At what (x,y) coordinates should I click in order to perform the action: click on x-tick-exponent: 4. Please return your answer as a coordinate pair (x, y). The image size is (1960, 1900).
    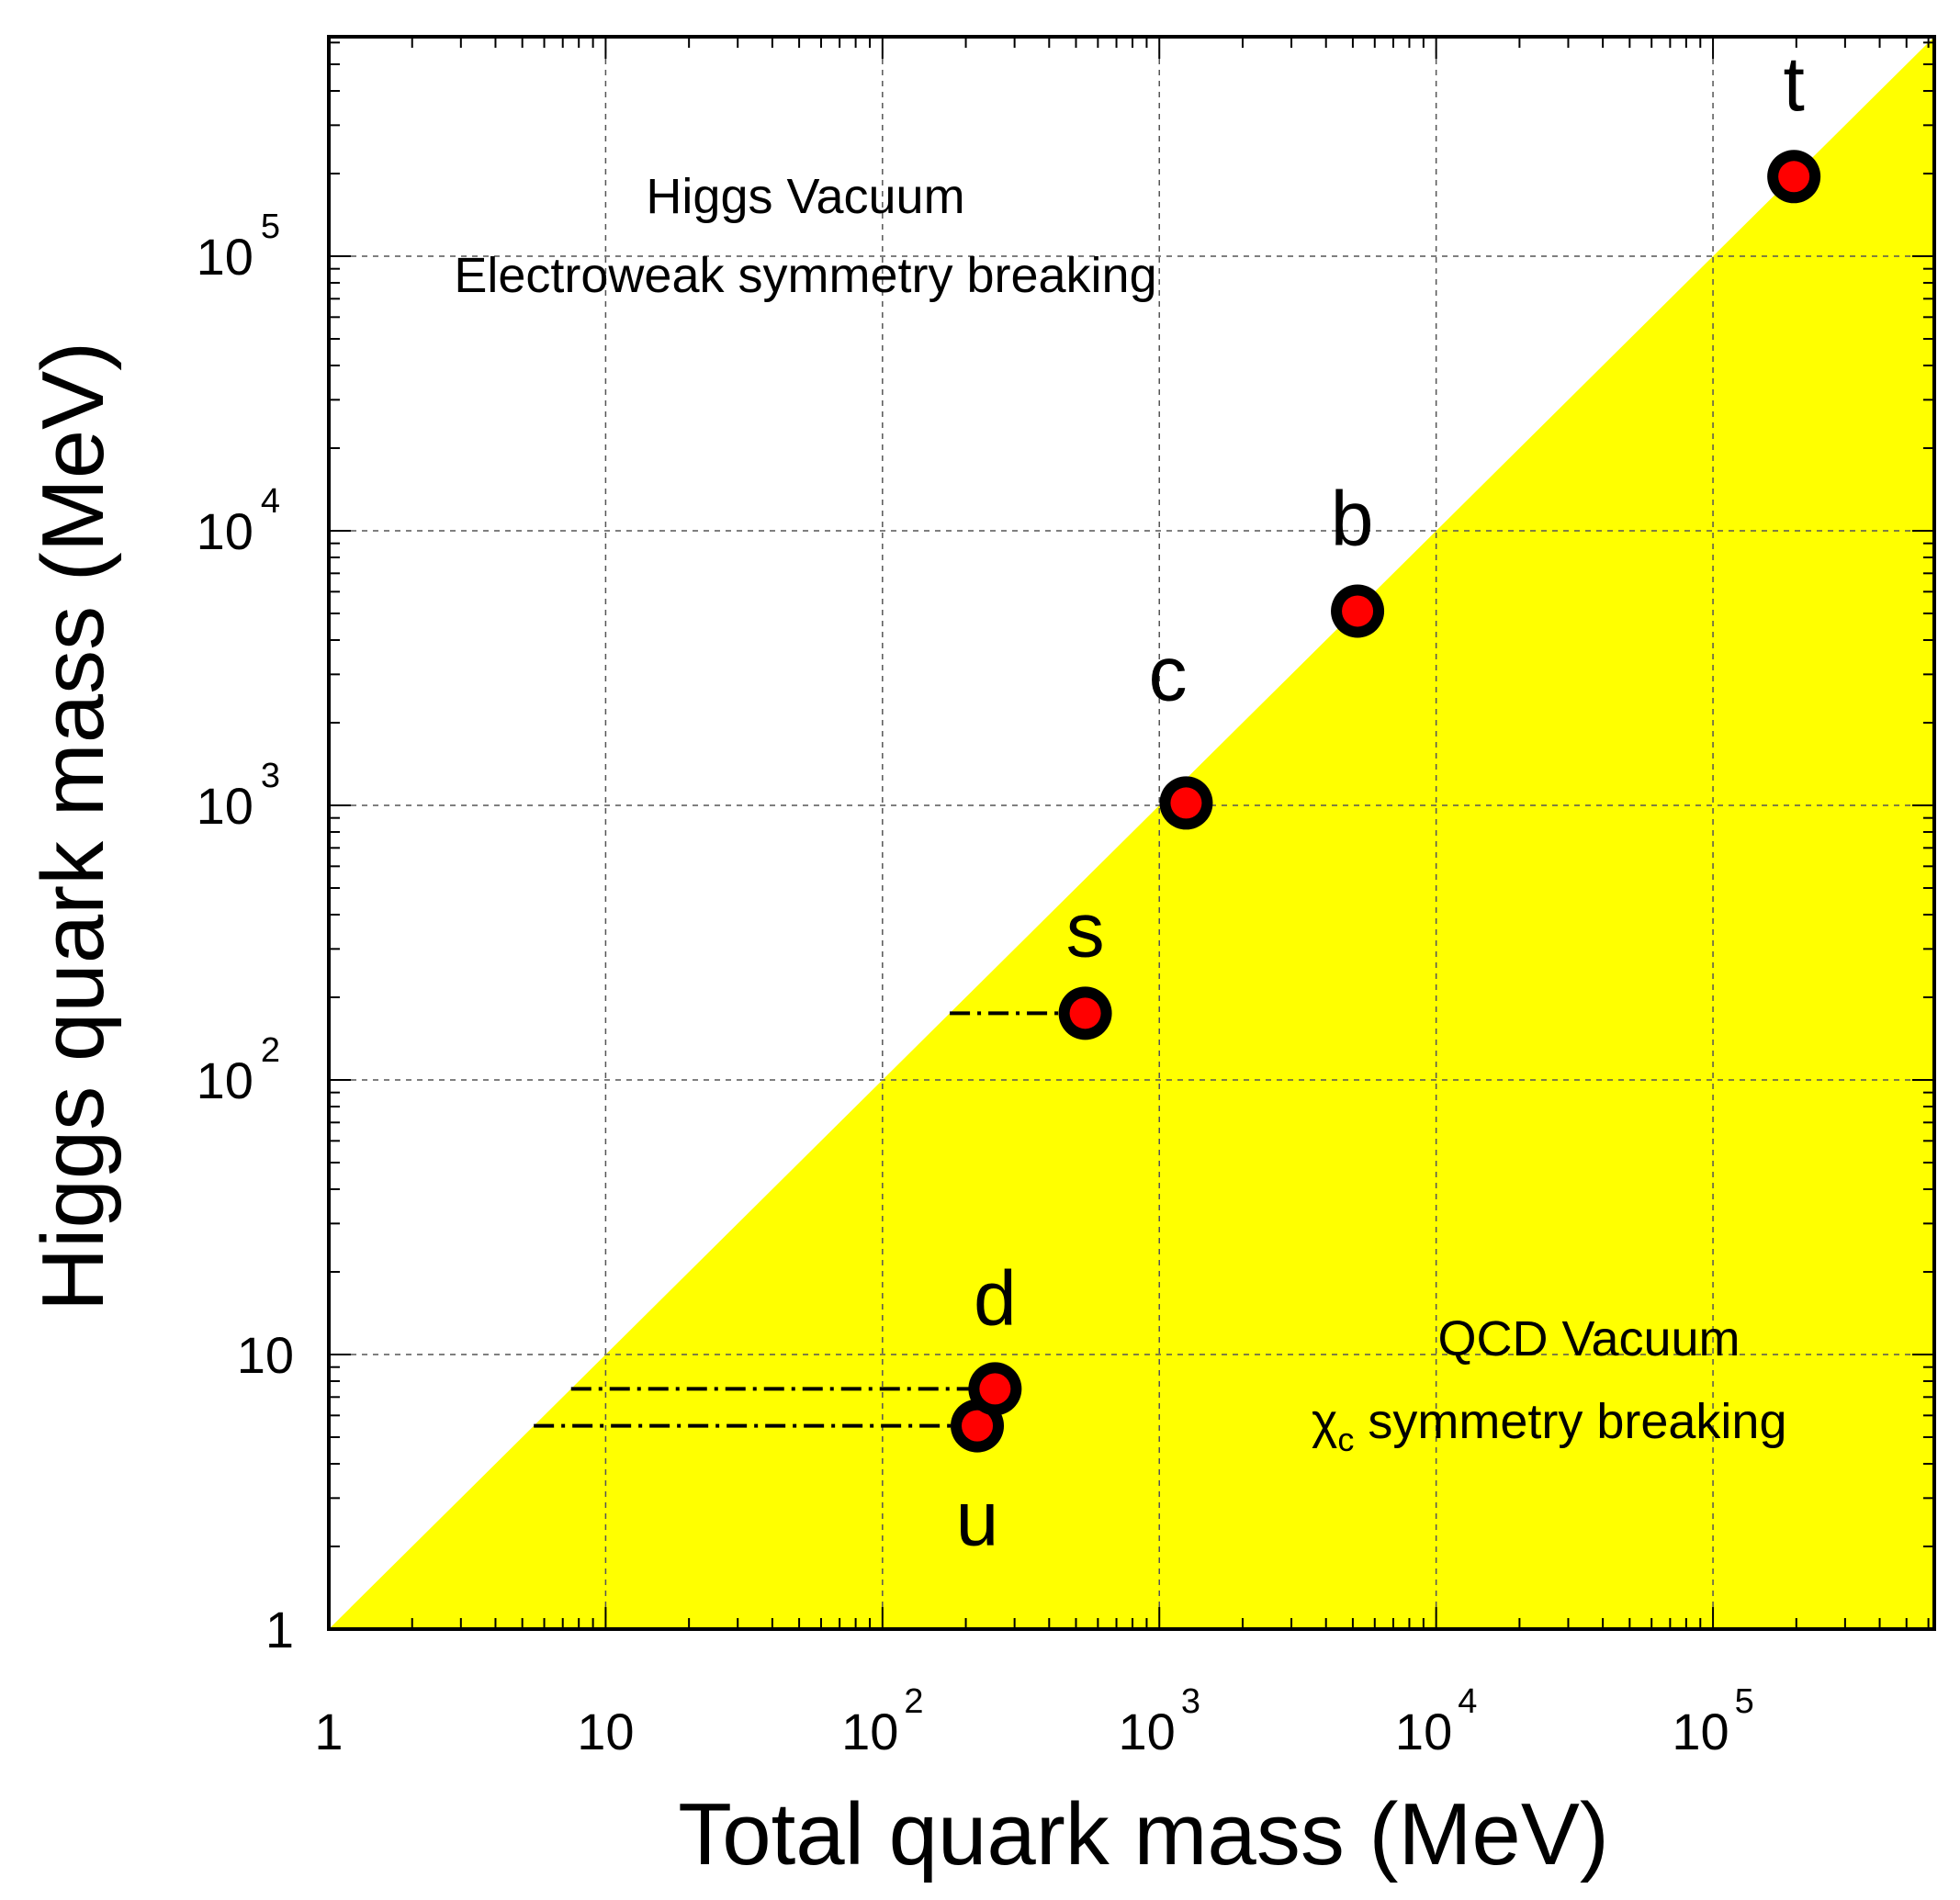
    Looking at the image, I should click on (1467, 1701).